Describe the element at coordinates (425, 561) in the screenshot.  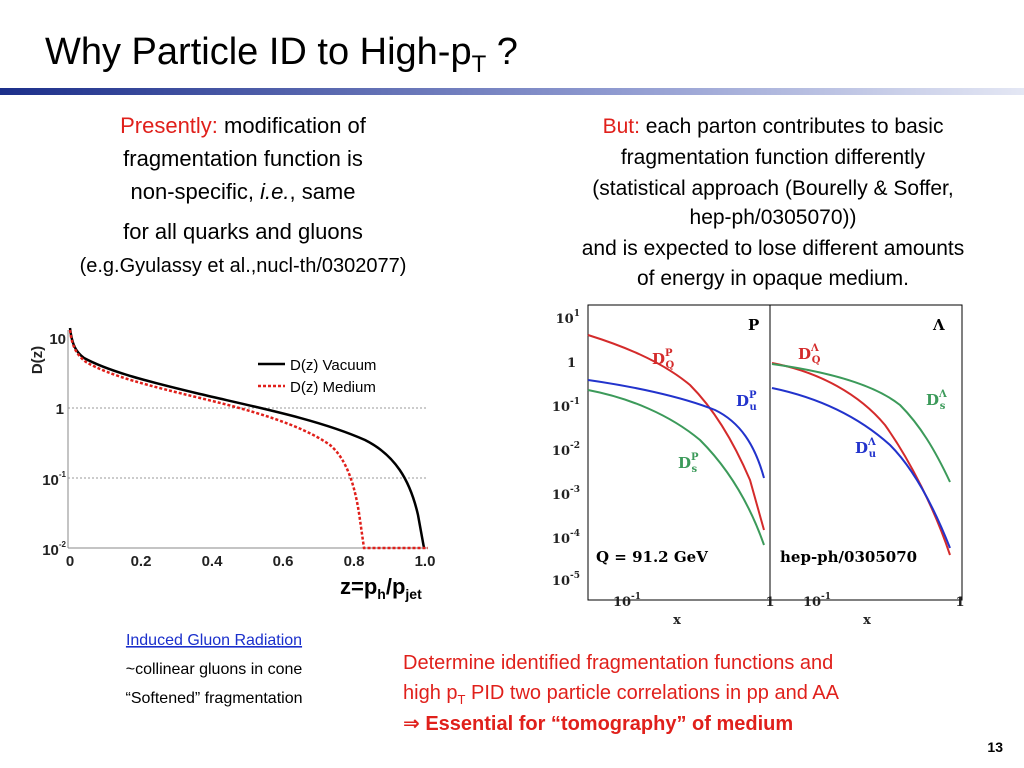
I see `x-tick-label: 1.0` at that location.